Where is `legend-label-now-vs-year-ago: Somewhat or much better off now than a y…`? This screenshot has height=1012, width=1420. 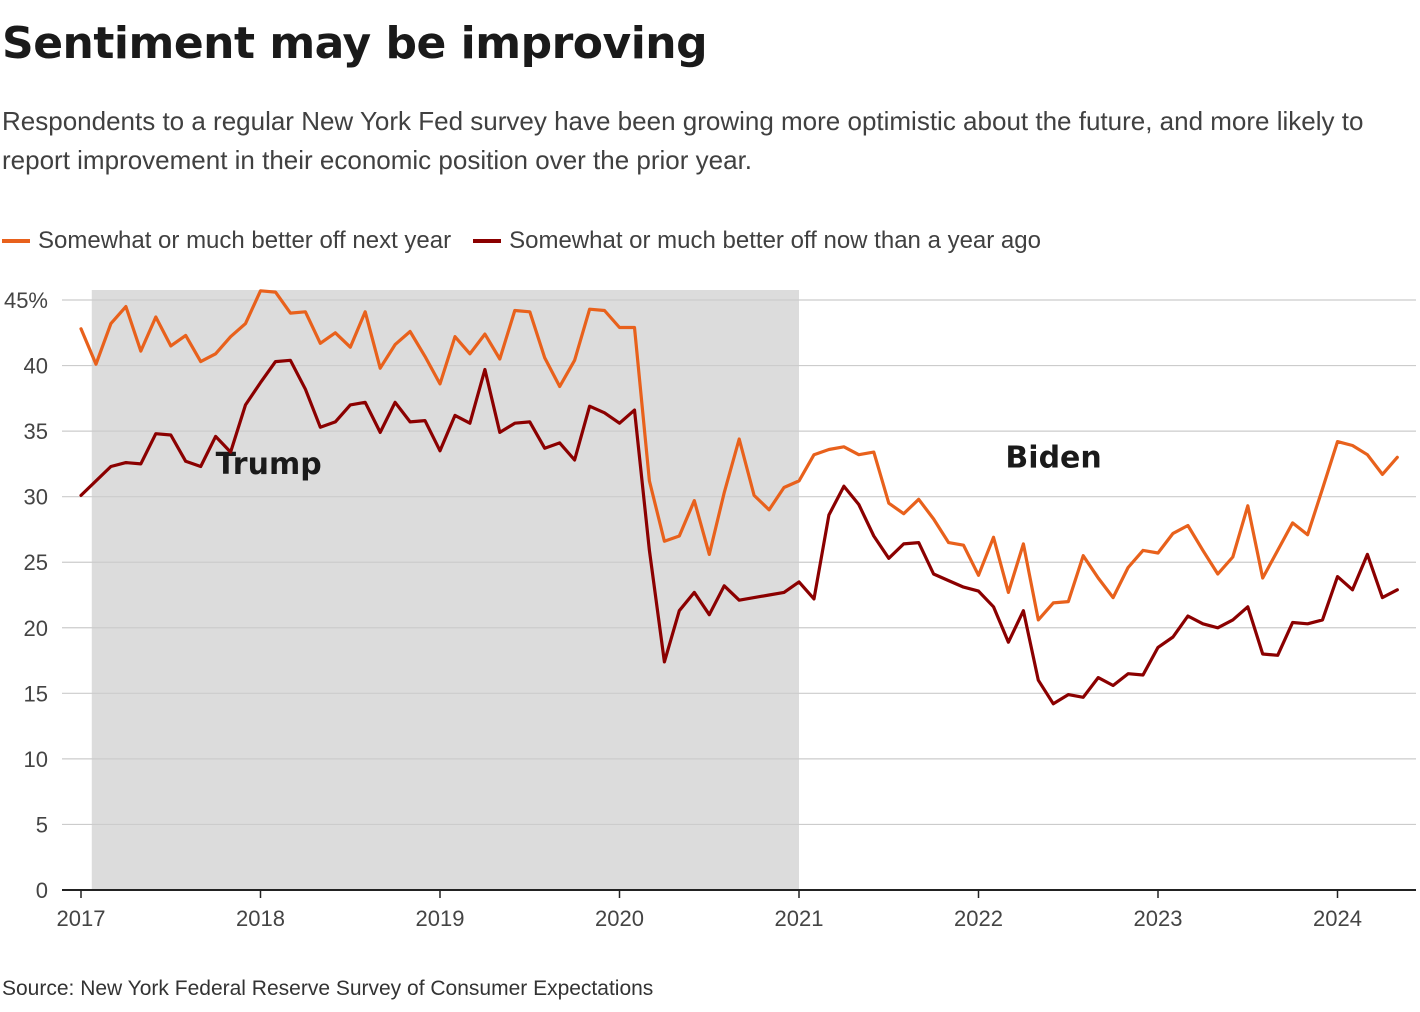 legend-label-now-vs-year-ago: Somewhat or much better off now than a y… is located at coordinates (775, 240).